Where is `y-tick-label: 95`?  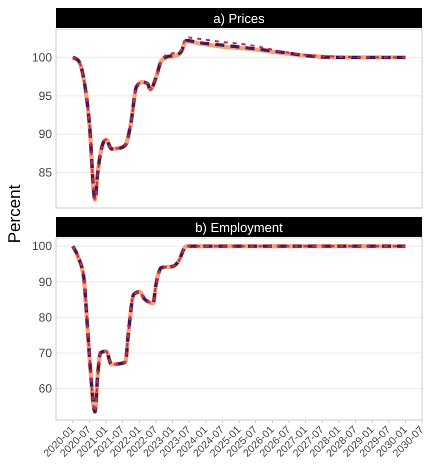
y-tick-label: 95 is located at coordinates (45, 95).